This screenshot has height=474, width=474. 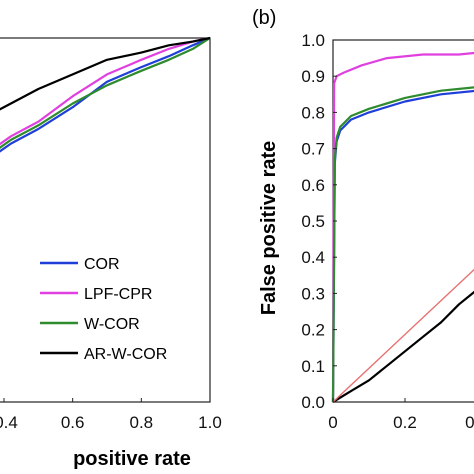 I want to click on panel-b-y-tick-label: 0.6, so click(x=313, y=185).